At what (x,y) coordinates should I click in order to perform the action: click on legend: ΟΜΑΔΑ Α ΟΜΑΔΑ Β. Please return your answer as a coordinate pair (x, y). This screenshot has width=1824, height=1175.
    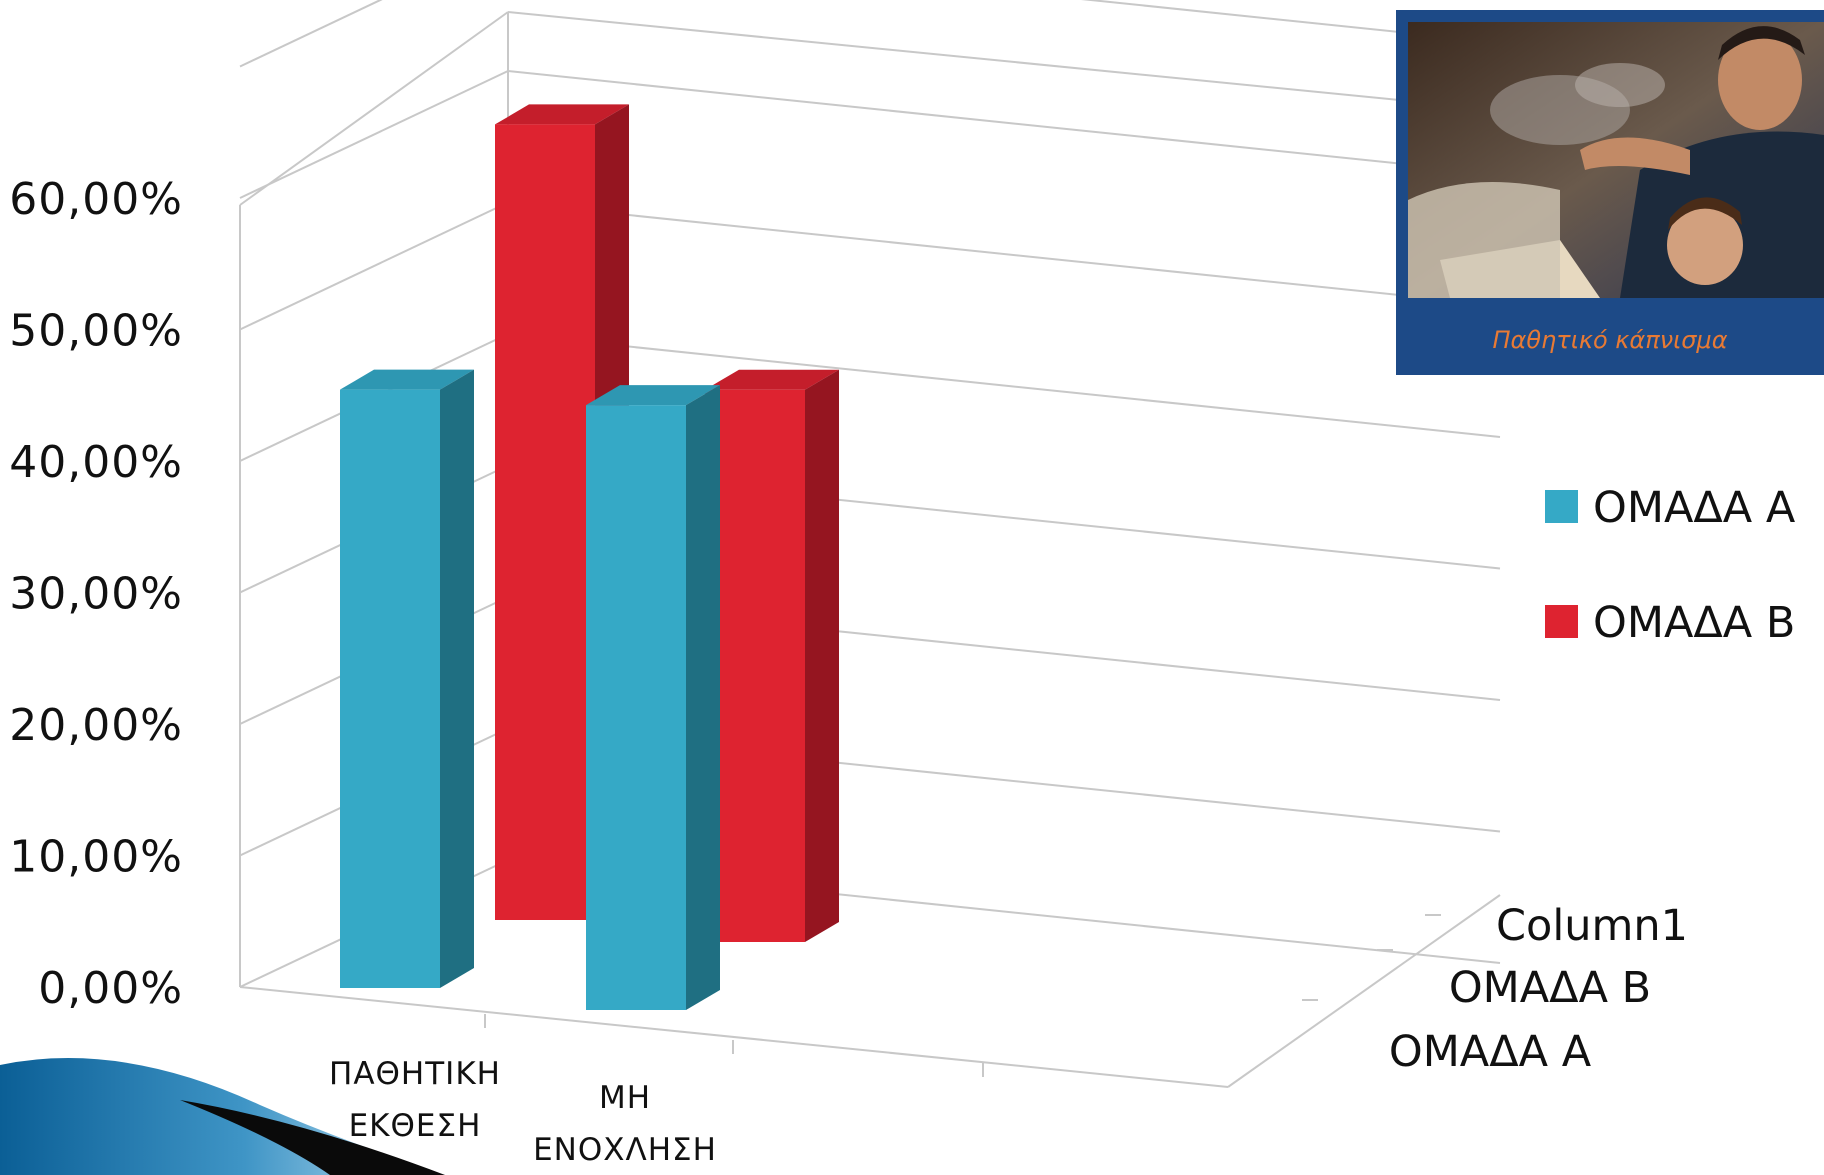
    Looking at the image, I should click on (1670, 565).